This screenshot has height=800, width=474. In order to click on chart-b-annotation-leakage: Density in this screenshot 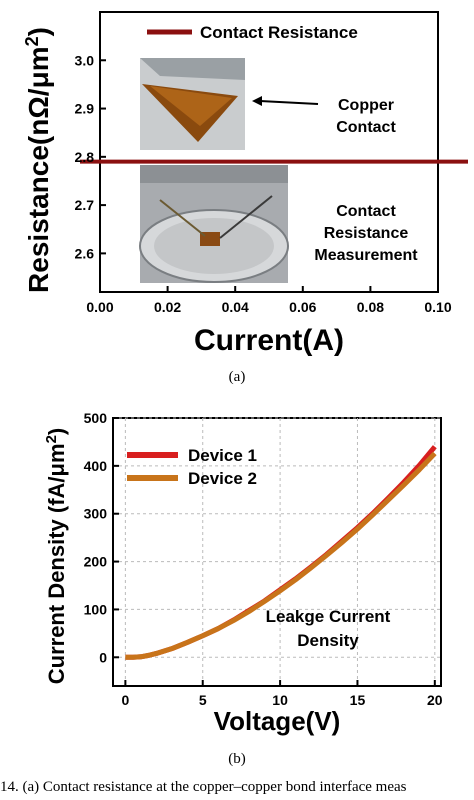, I will do `click(328, 640)`.